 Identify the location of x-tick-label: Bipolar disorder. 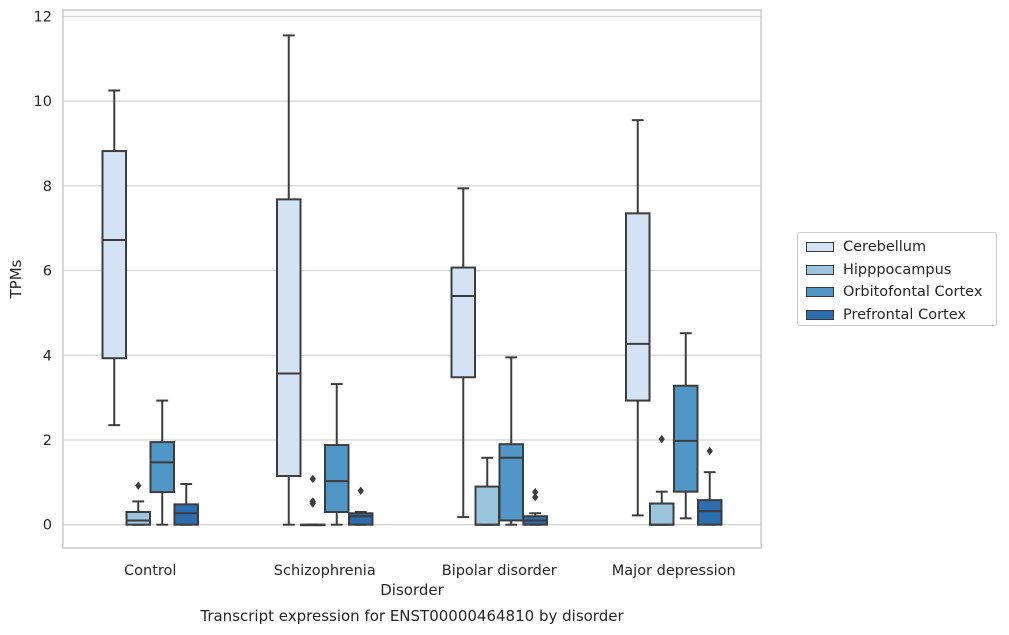
(499, 571).